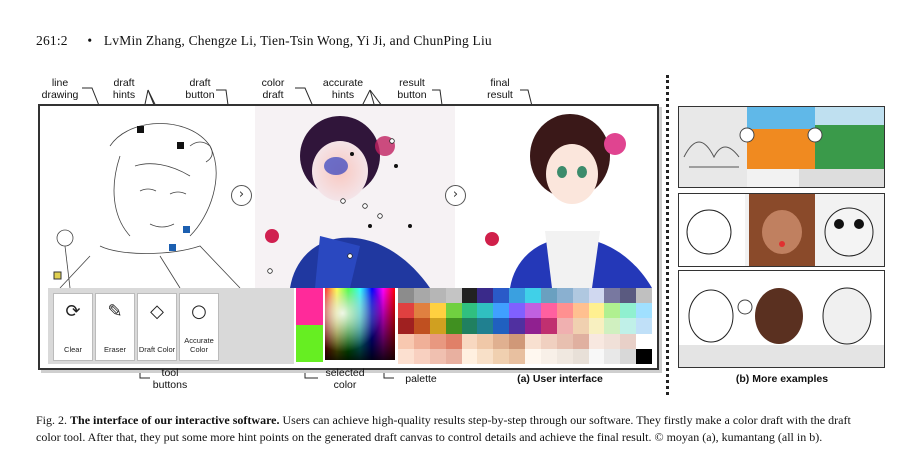  I want to click on label-selected-color: selected color, so click(345, 379).